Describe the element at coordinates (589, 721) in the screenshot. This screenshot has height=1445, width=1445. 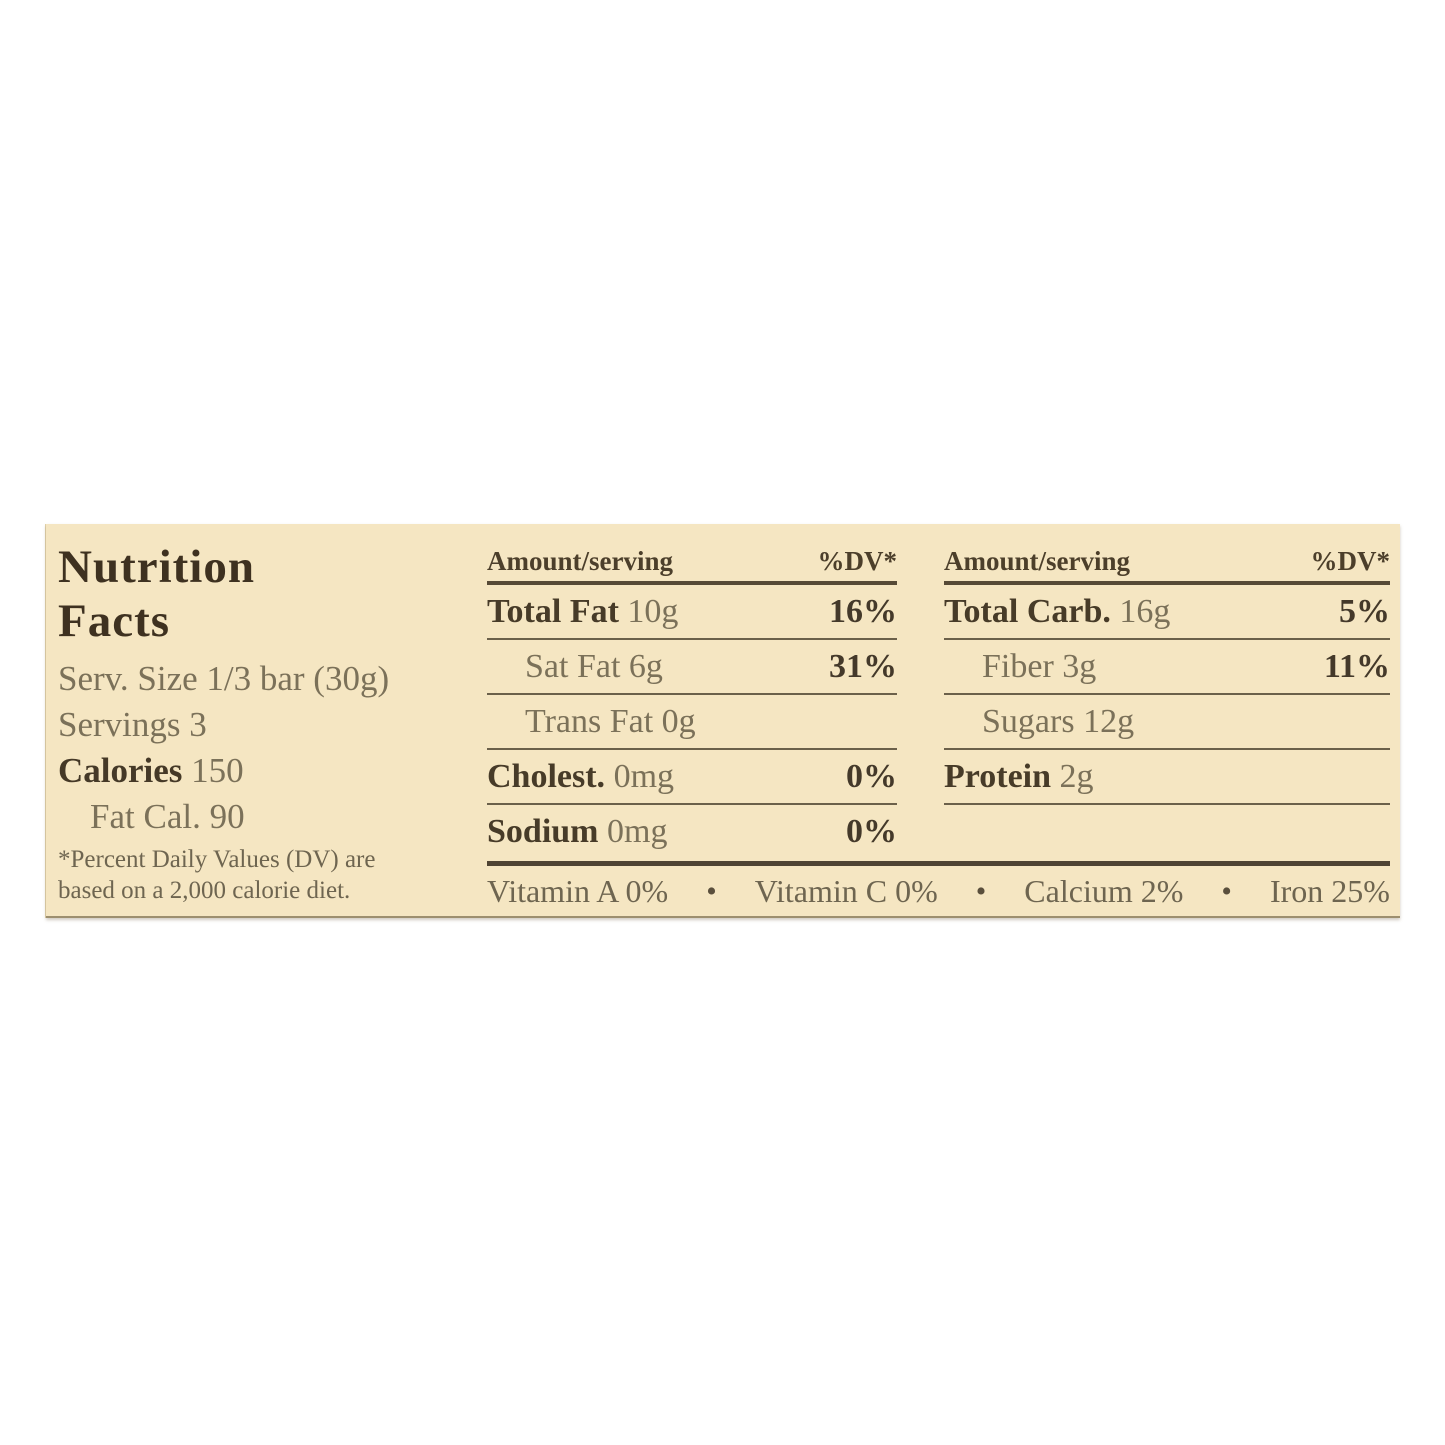
I see `nutrient-name: Trans Fat` at that location.